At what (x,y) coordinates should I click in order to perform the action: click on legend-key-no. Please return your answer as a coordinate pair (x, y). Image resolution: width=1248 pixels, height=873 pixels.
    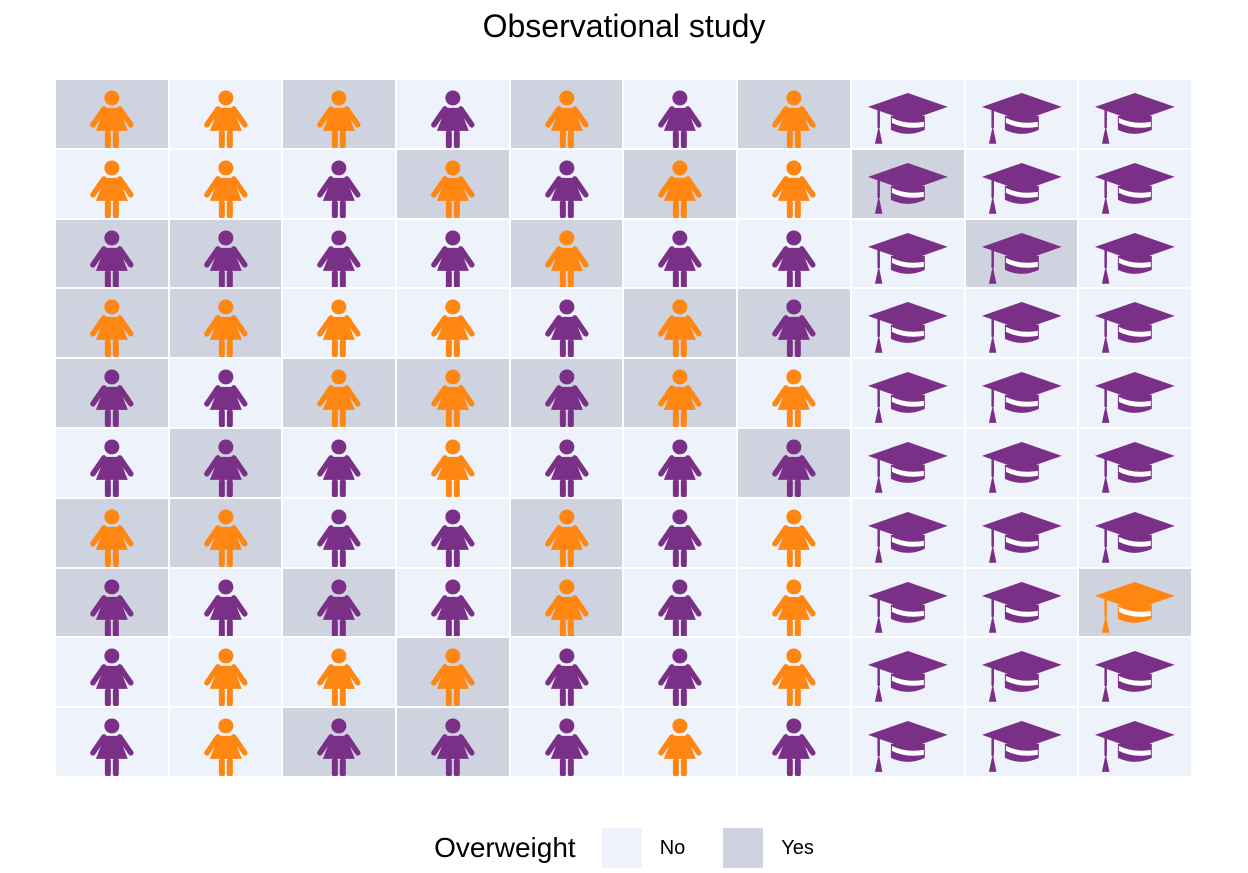
    Looking at the image, I should click on (621, 848).